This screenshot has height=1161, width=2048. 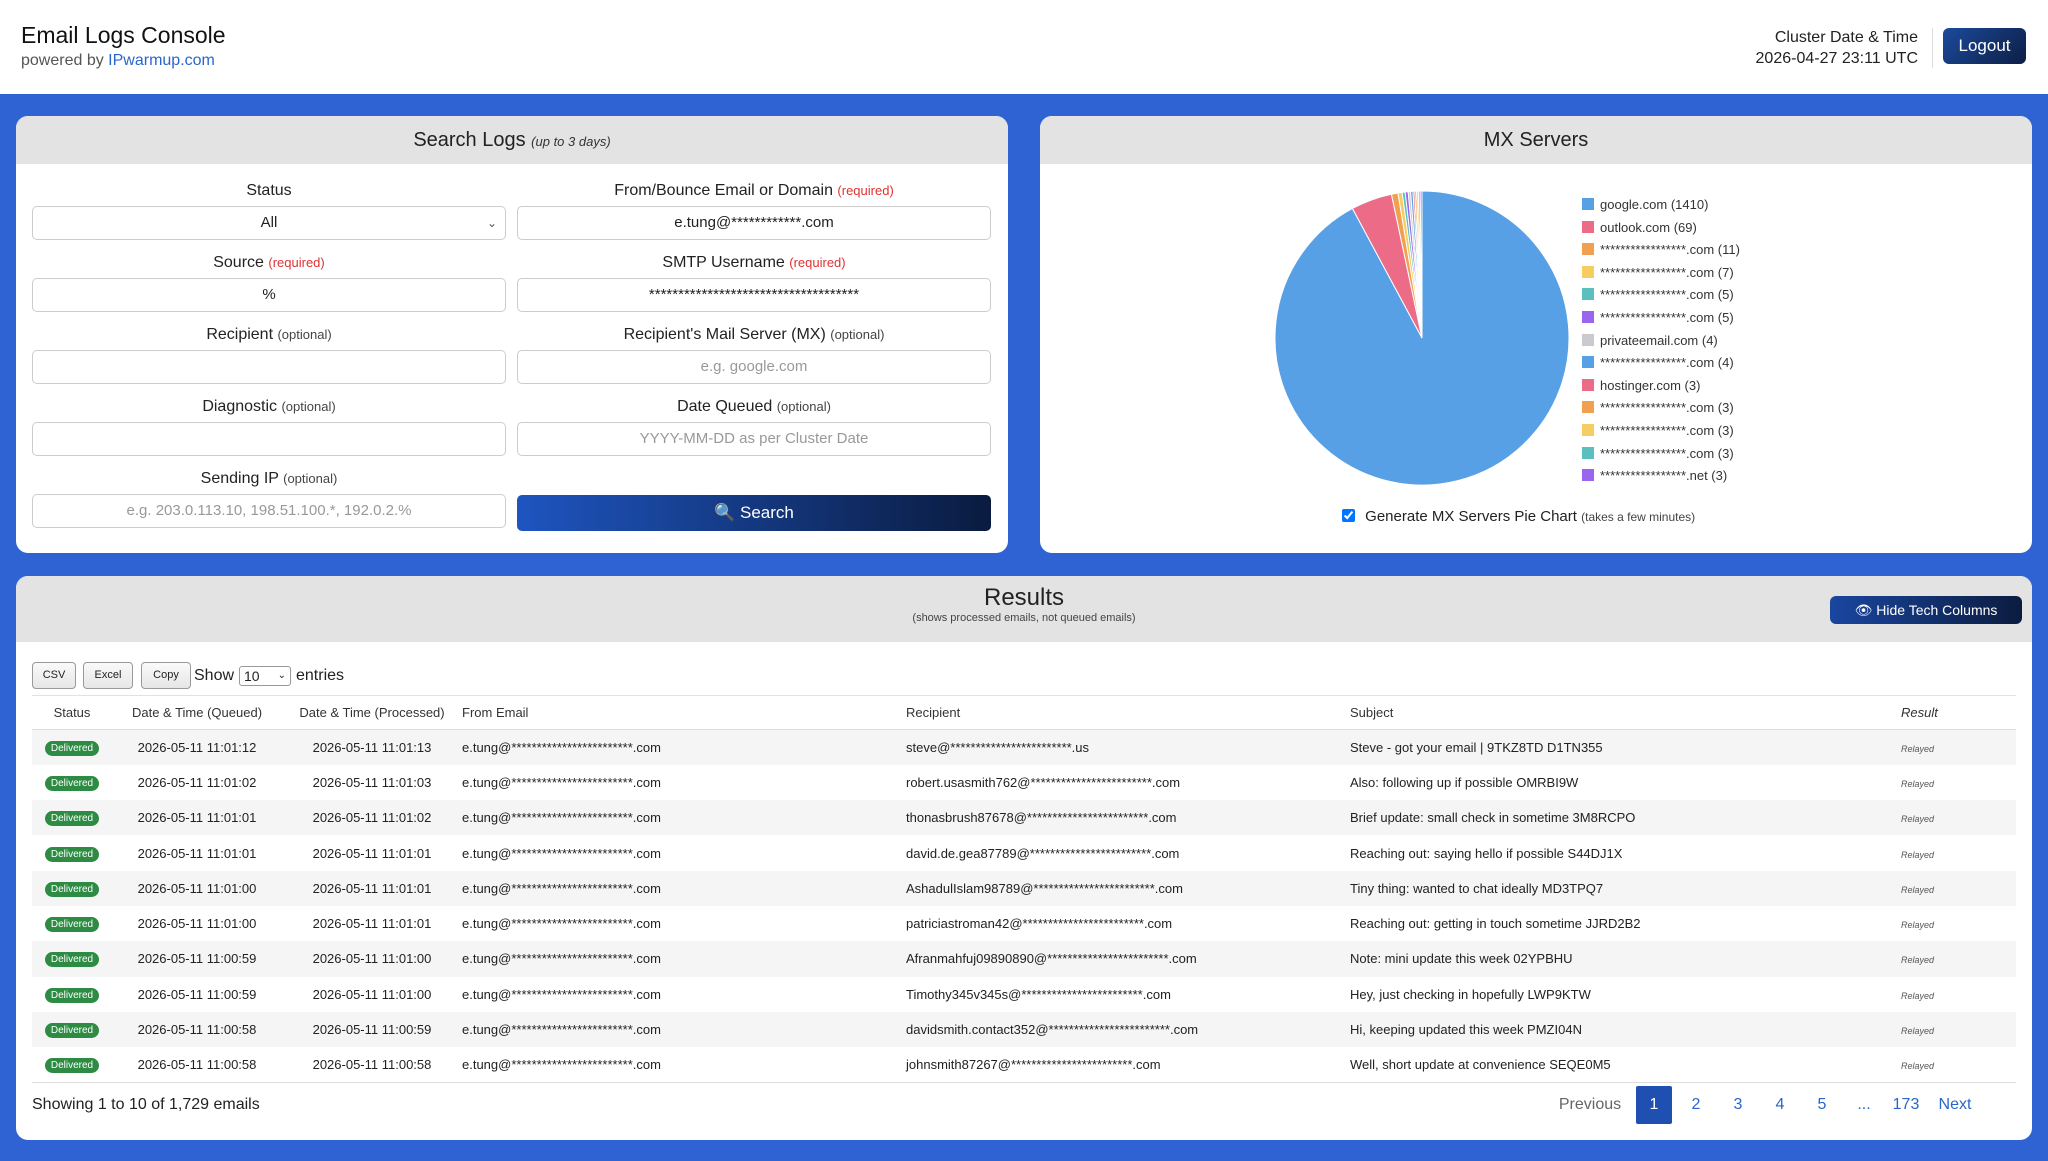 What do you see at coordinates (269, 295) in the screenshot?
I see `source-input: %` at bounding box center [269, 295].